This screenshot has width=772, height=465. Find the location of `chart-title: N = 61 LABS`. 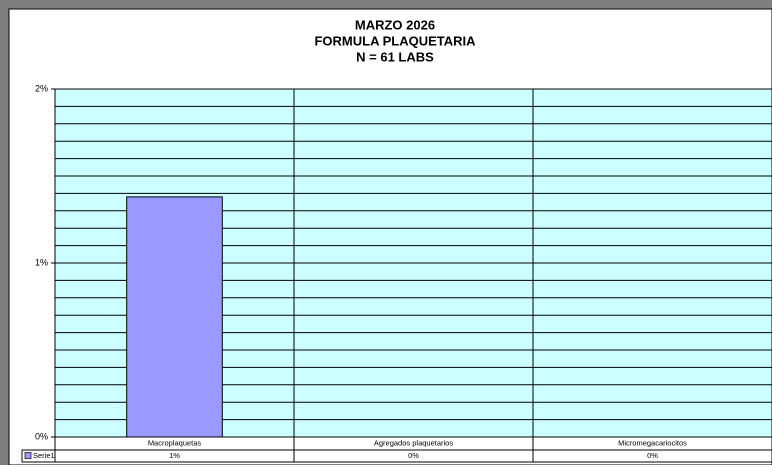

chart-title: N = 61 LABS is located at coordinates (395, 56).